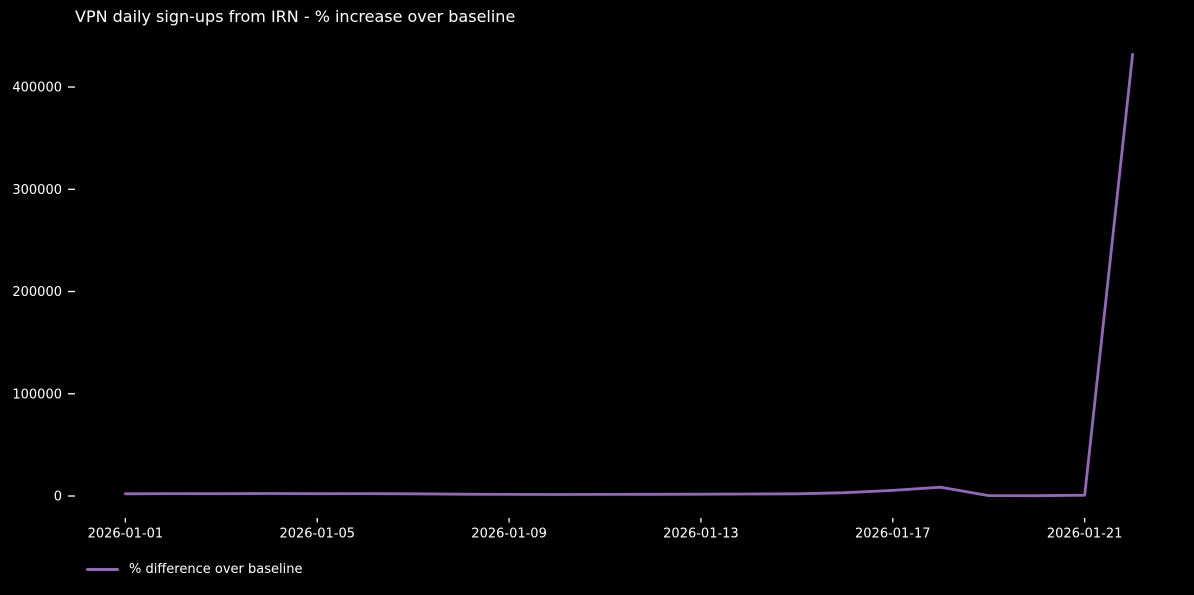 The image size is (1194, 595). I want to click on x-tick-label: 2026-01-21, so click(1085, 534).